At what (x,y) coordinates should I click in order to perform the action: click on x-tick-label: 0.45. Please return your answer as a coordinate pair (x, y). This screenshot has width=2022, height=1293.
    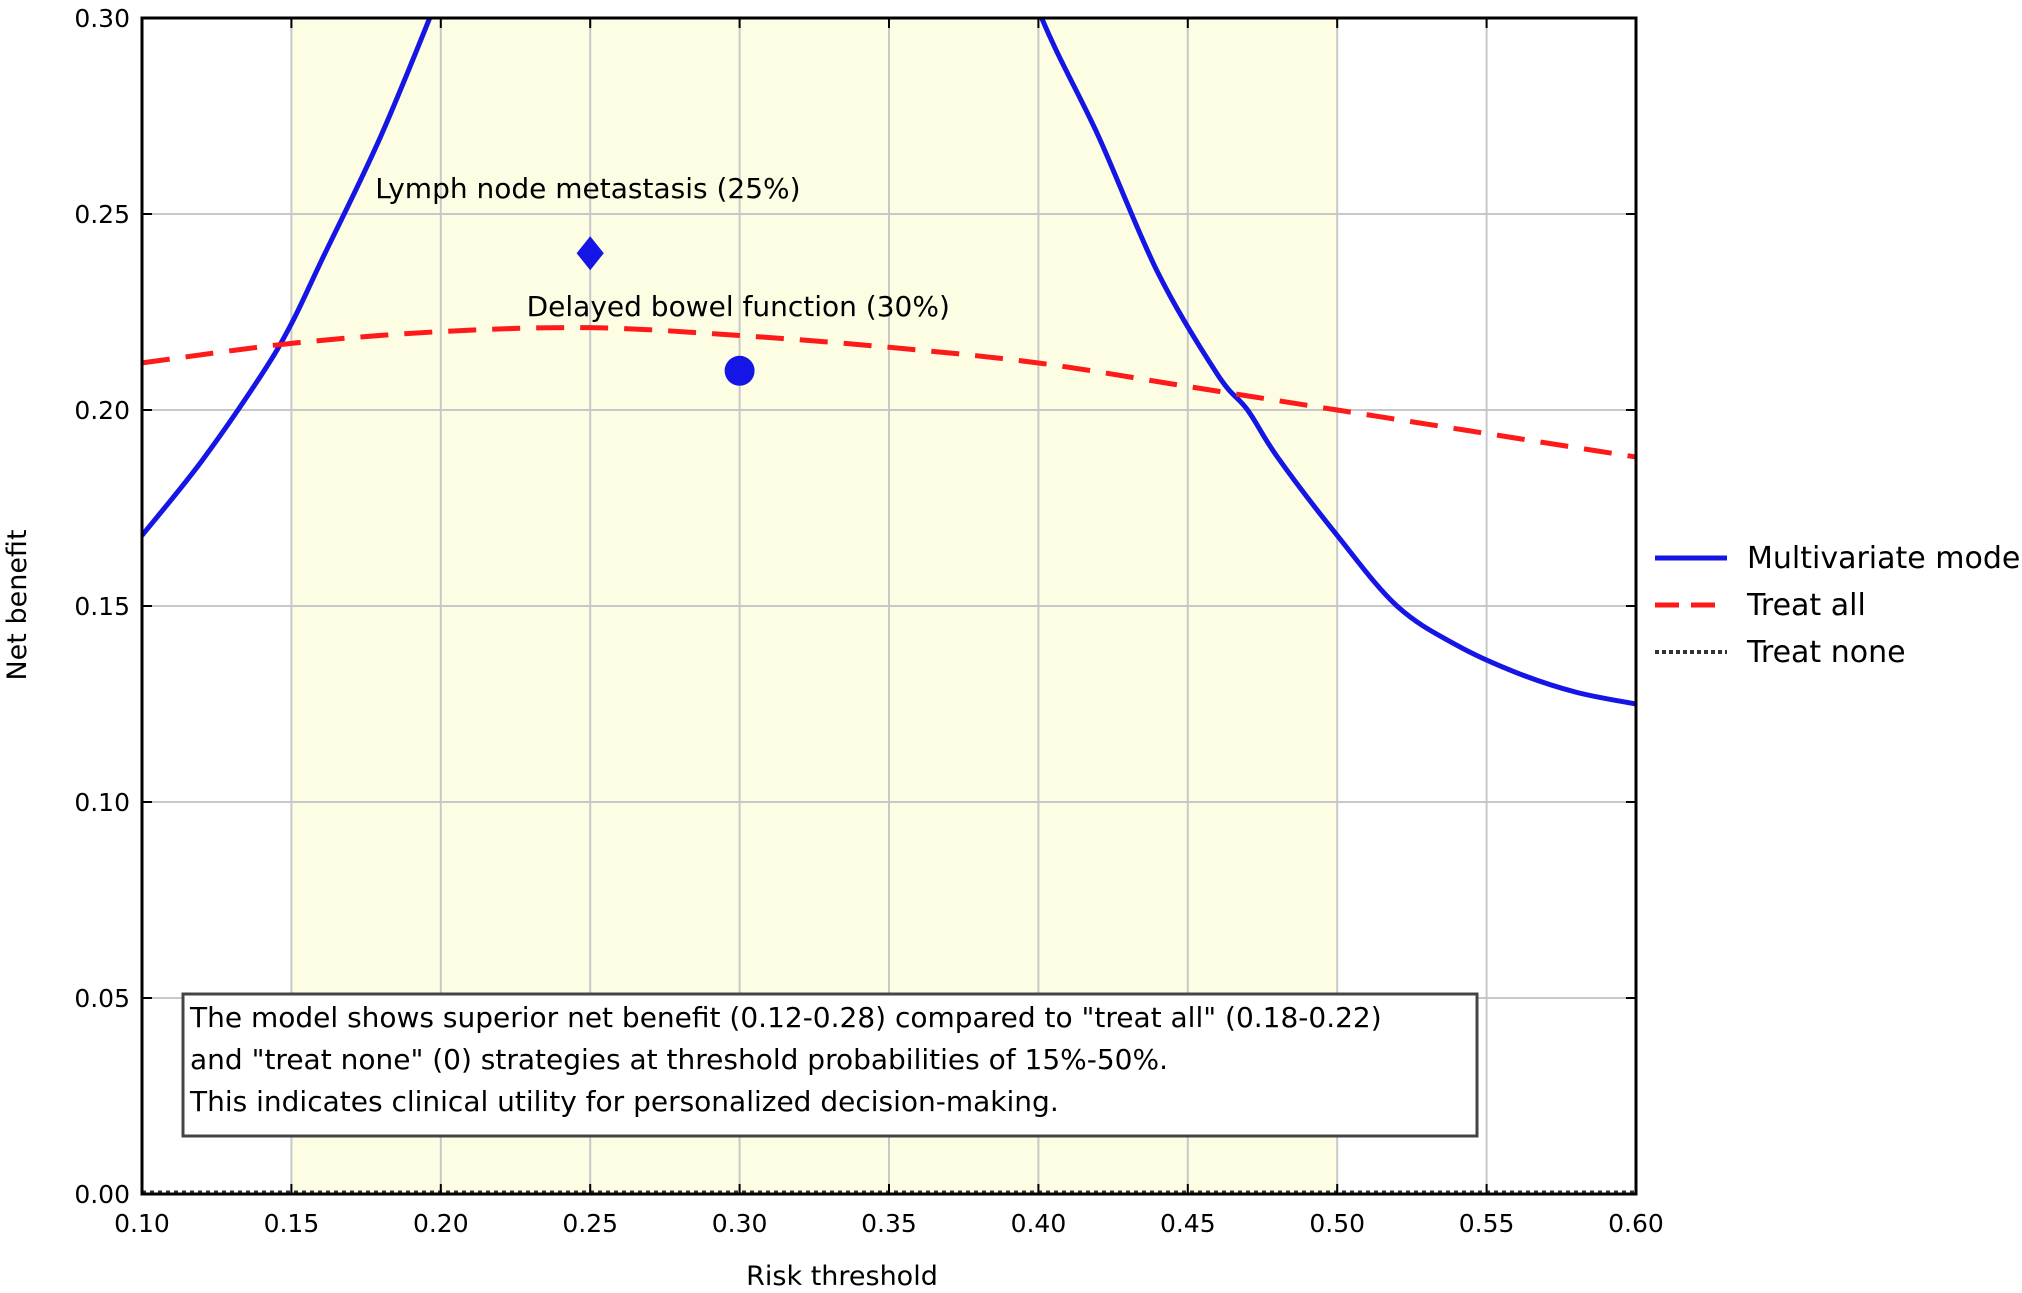
    Looking at the image, I should click on (1188, 1223).